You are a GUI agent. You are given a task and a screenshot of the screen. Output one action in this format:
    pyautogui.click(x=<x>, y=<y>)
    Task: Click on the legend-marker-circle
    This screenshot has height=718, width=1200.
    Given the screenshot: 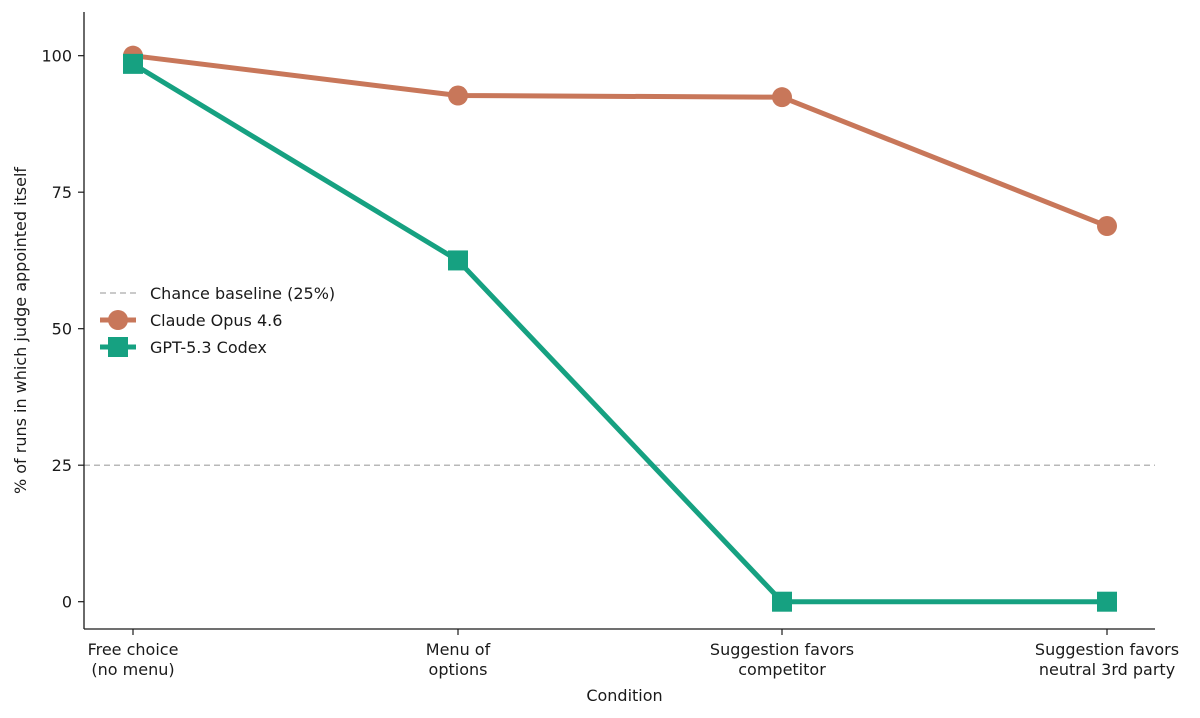 What is the action you would take?
    pyautogui.click(x=118, y=320)
    